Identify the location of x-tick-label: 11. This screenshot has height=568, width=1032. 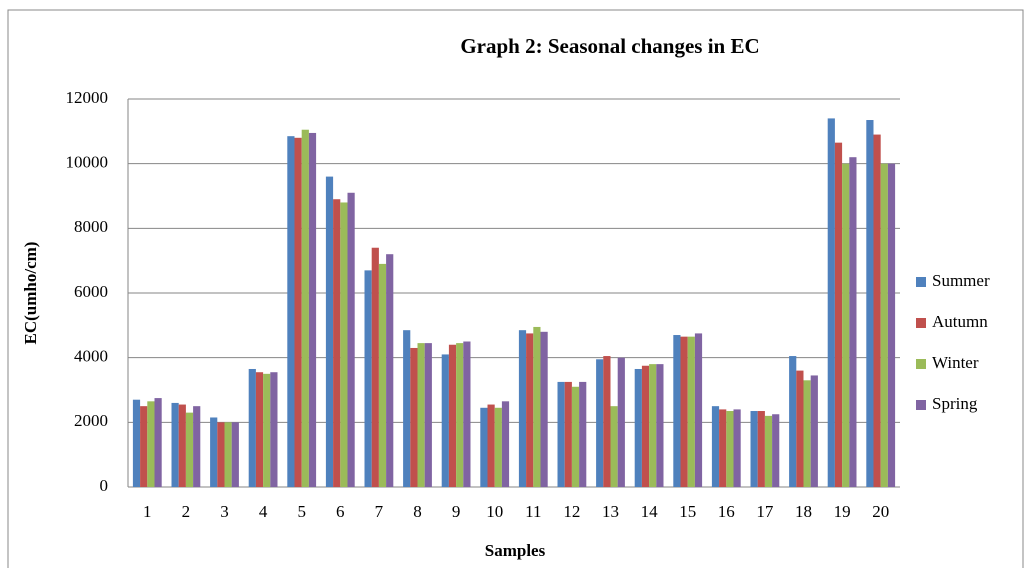
(533, 511).